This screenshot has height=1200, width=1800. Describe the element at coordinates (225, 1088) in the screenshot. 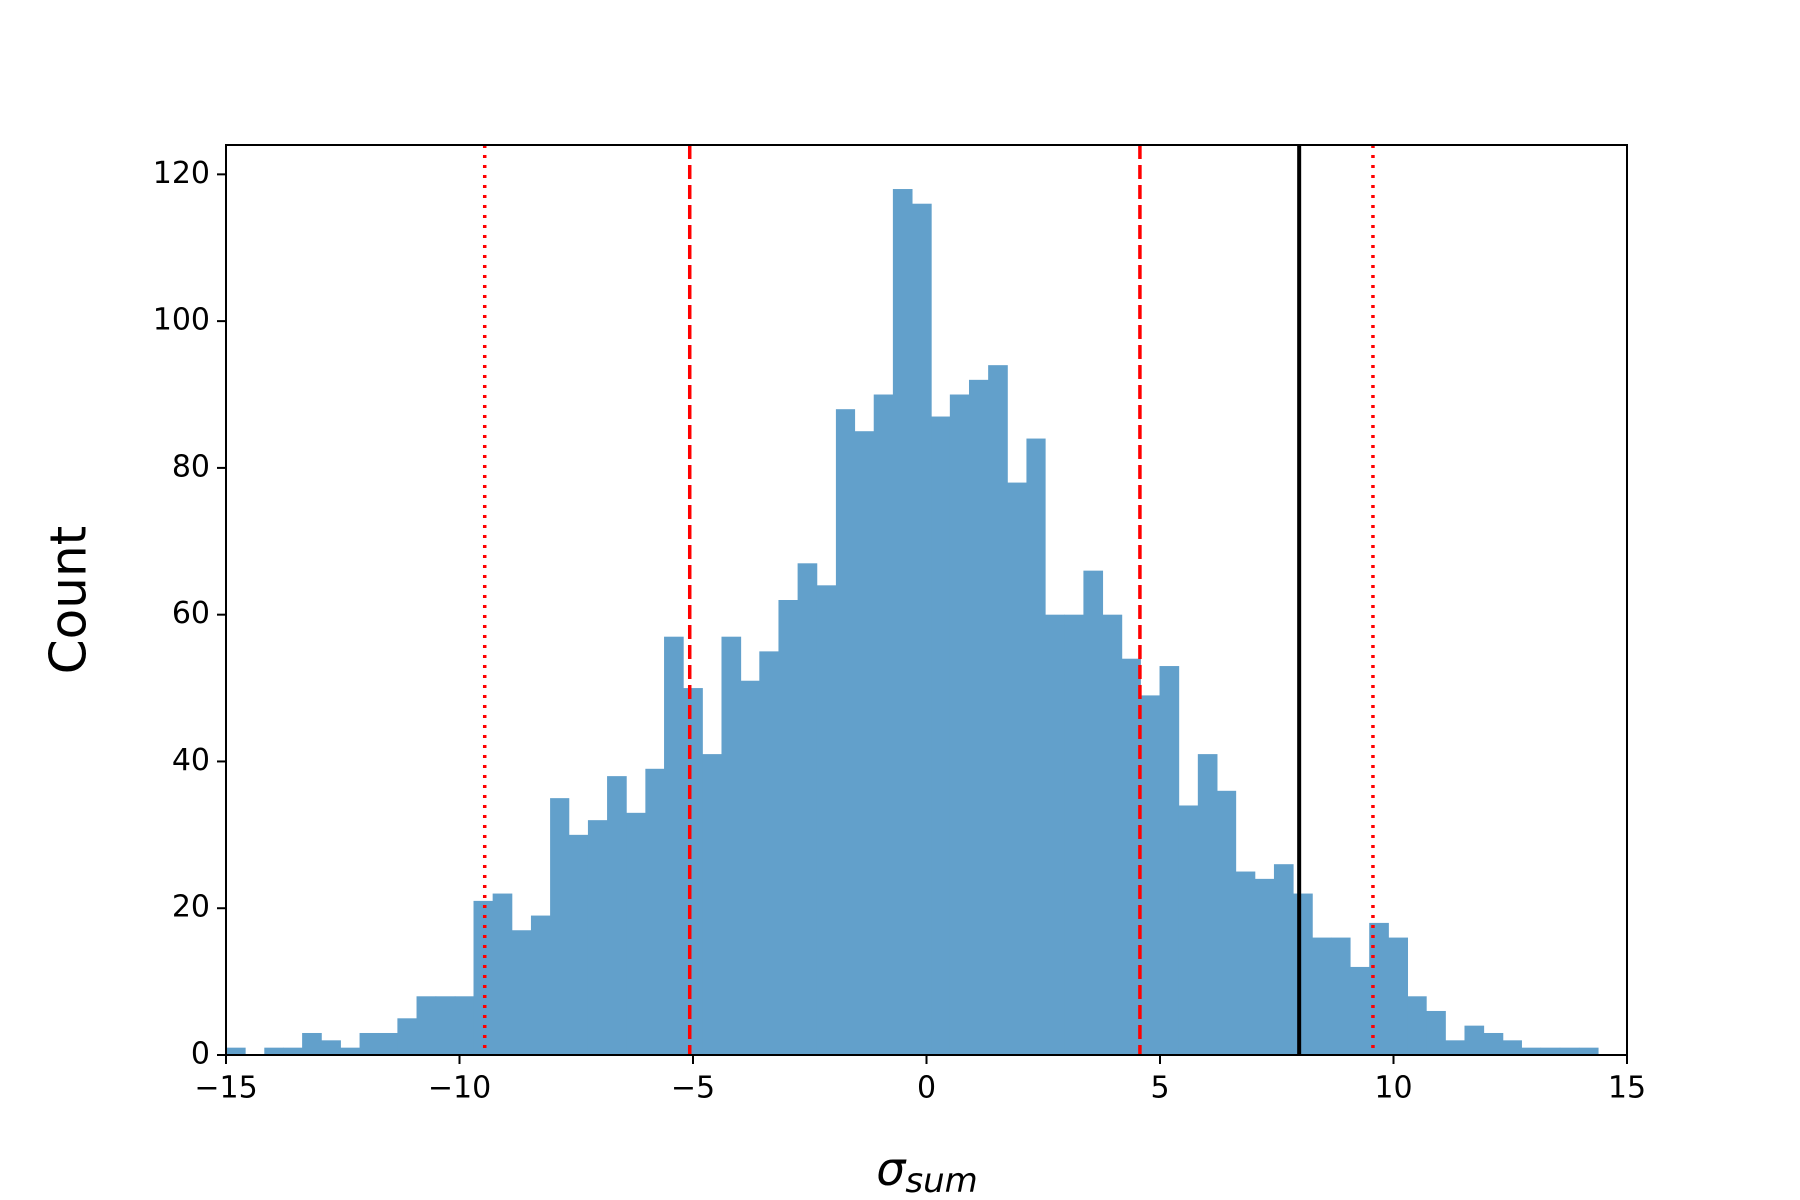

I see `x-tick-label: −15` at that location.